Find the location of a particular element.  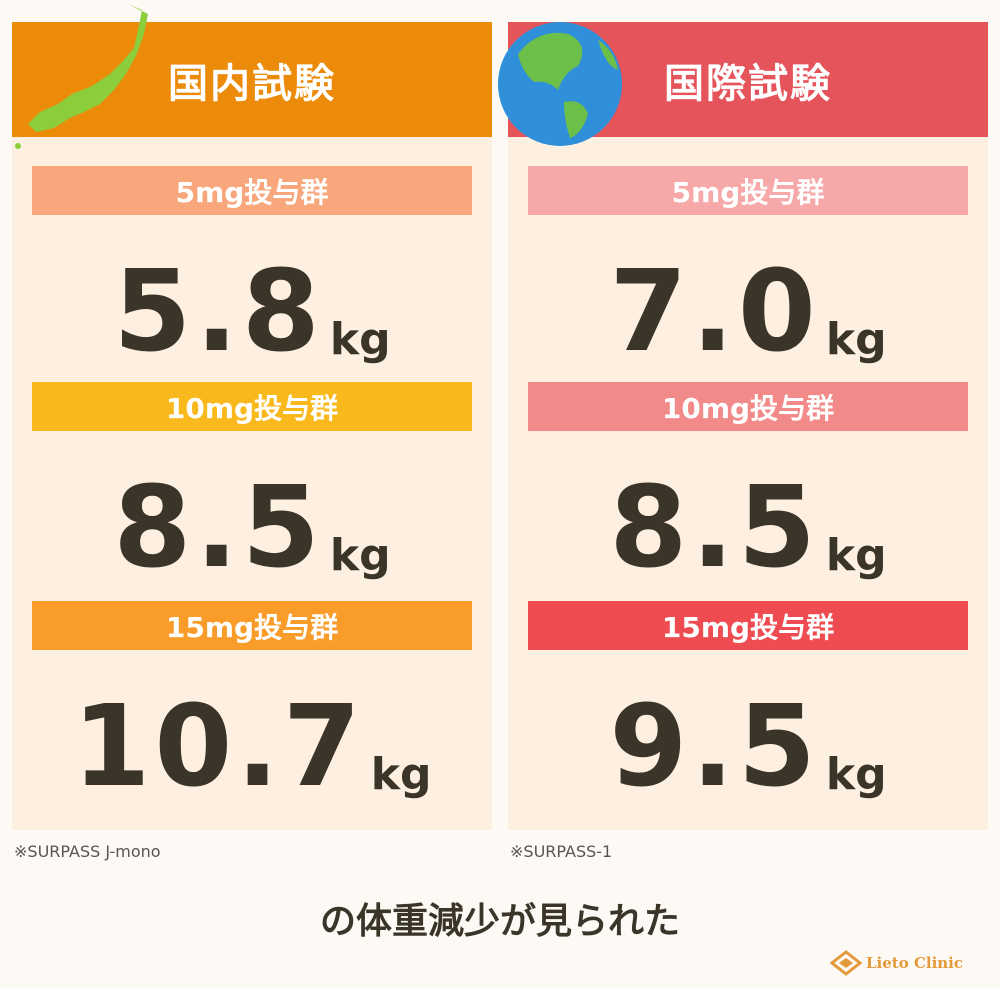

logo: Lieto Clinic is located at coordinates (896, 963).